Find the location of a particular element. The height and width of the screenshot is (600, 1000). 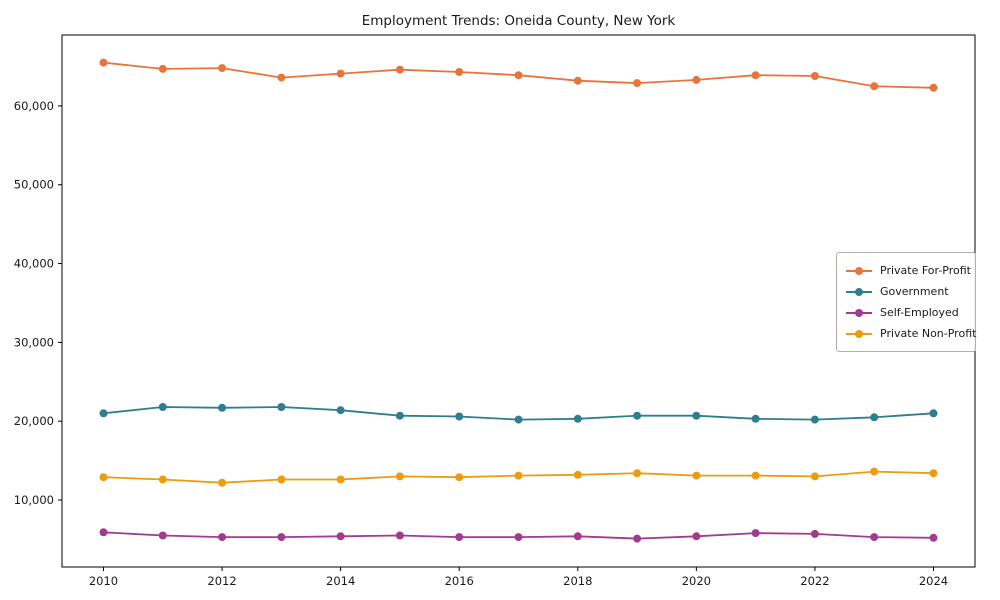

svg-text: 2016 is located at coordinates (459, 581).